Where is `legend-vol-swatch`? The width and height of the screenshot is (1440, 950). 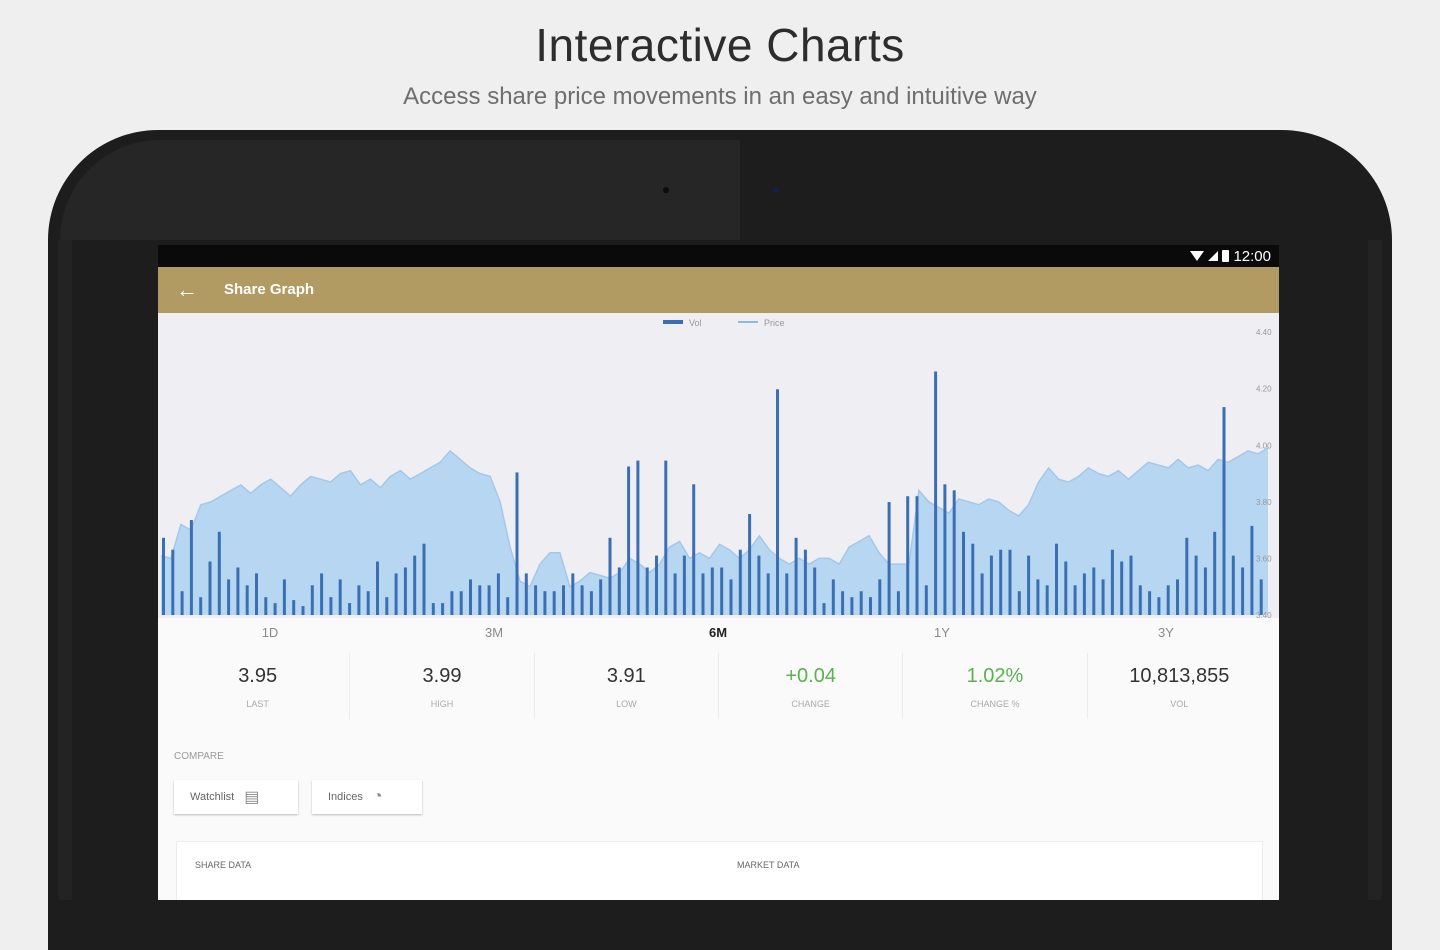 legend-vol-swatch is located at coordinates (673, 322).